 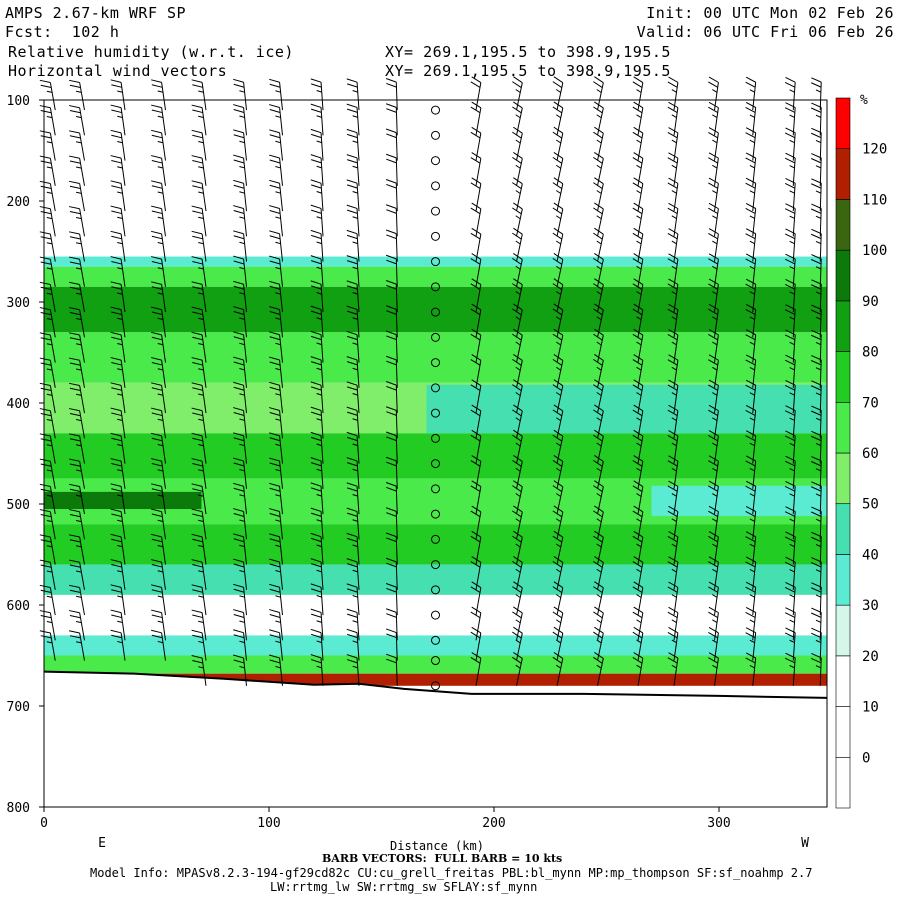 I want to click on model-title: AMPS 2.67-km WRF SP, so click(x=96, y=13).